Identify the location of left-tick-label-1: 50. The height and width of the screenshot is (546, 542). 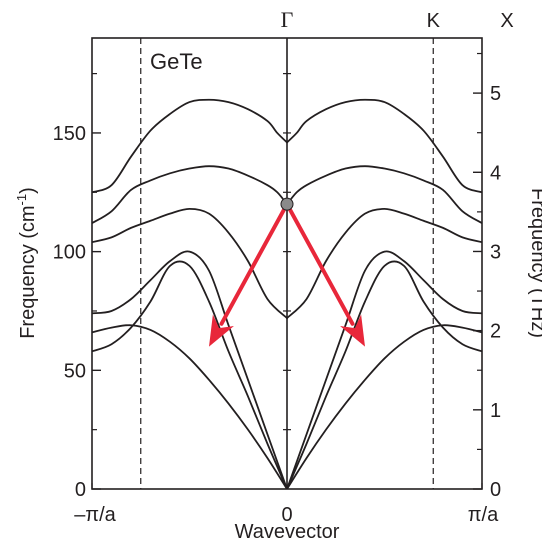
(75, 371).